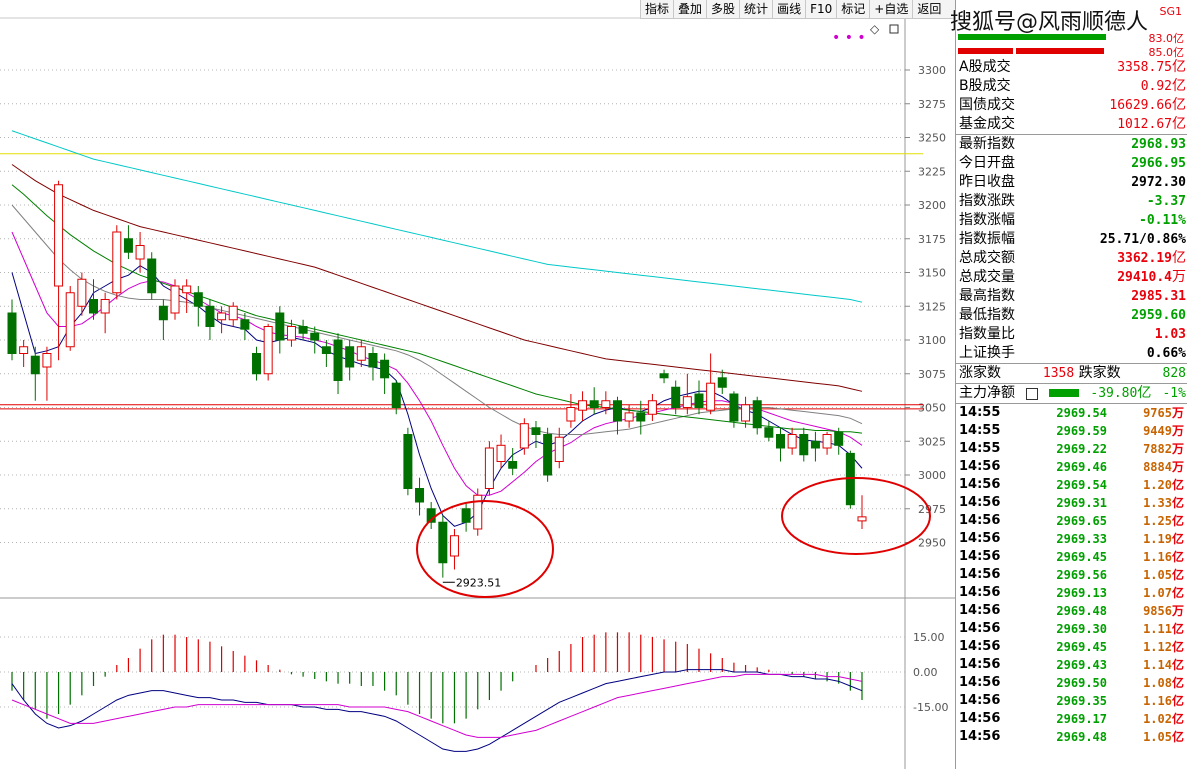  What do you see at coordinates (755, 9) in the screenshot?
I see `toolbar-button-3: 统计` at bounding box center [755, 9].